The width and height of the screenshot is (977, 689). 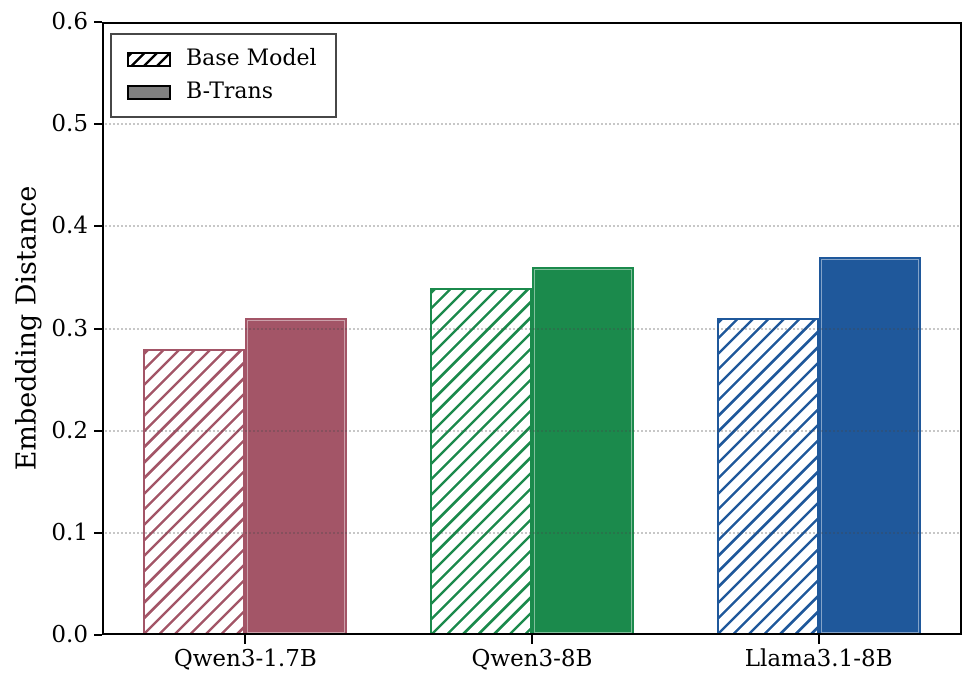 I want to click on hatched-swatch-icon, so click(x=149, y=59).